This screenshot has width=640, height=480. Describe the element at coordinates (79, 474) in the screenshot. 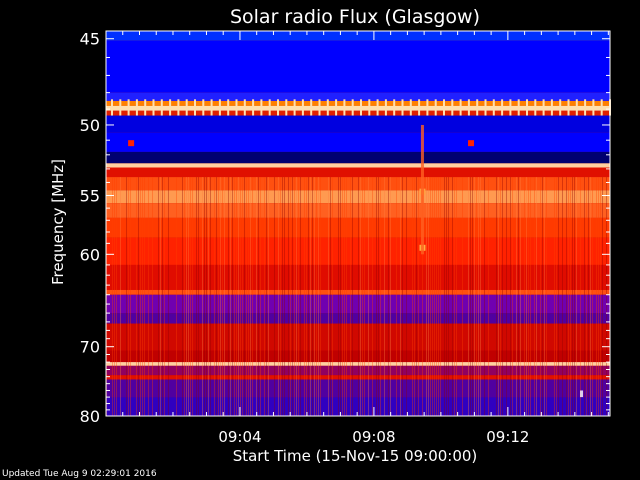

I see `update-timestamp: Updated Tue Aug 9 02:29:01 2016` at that location.